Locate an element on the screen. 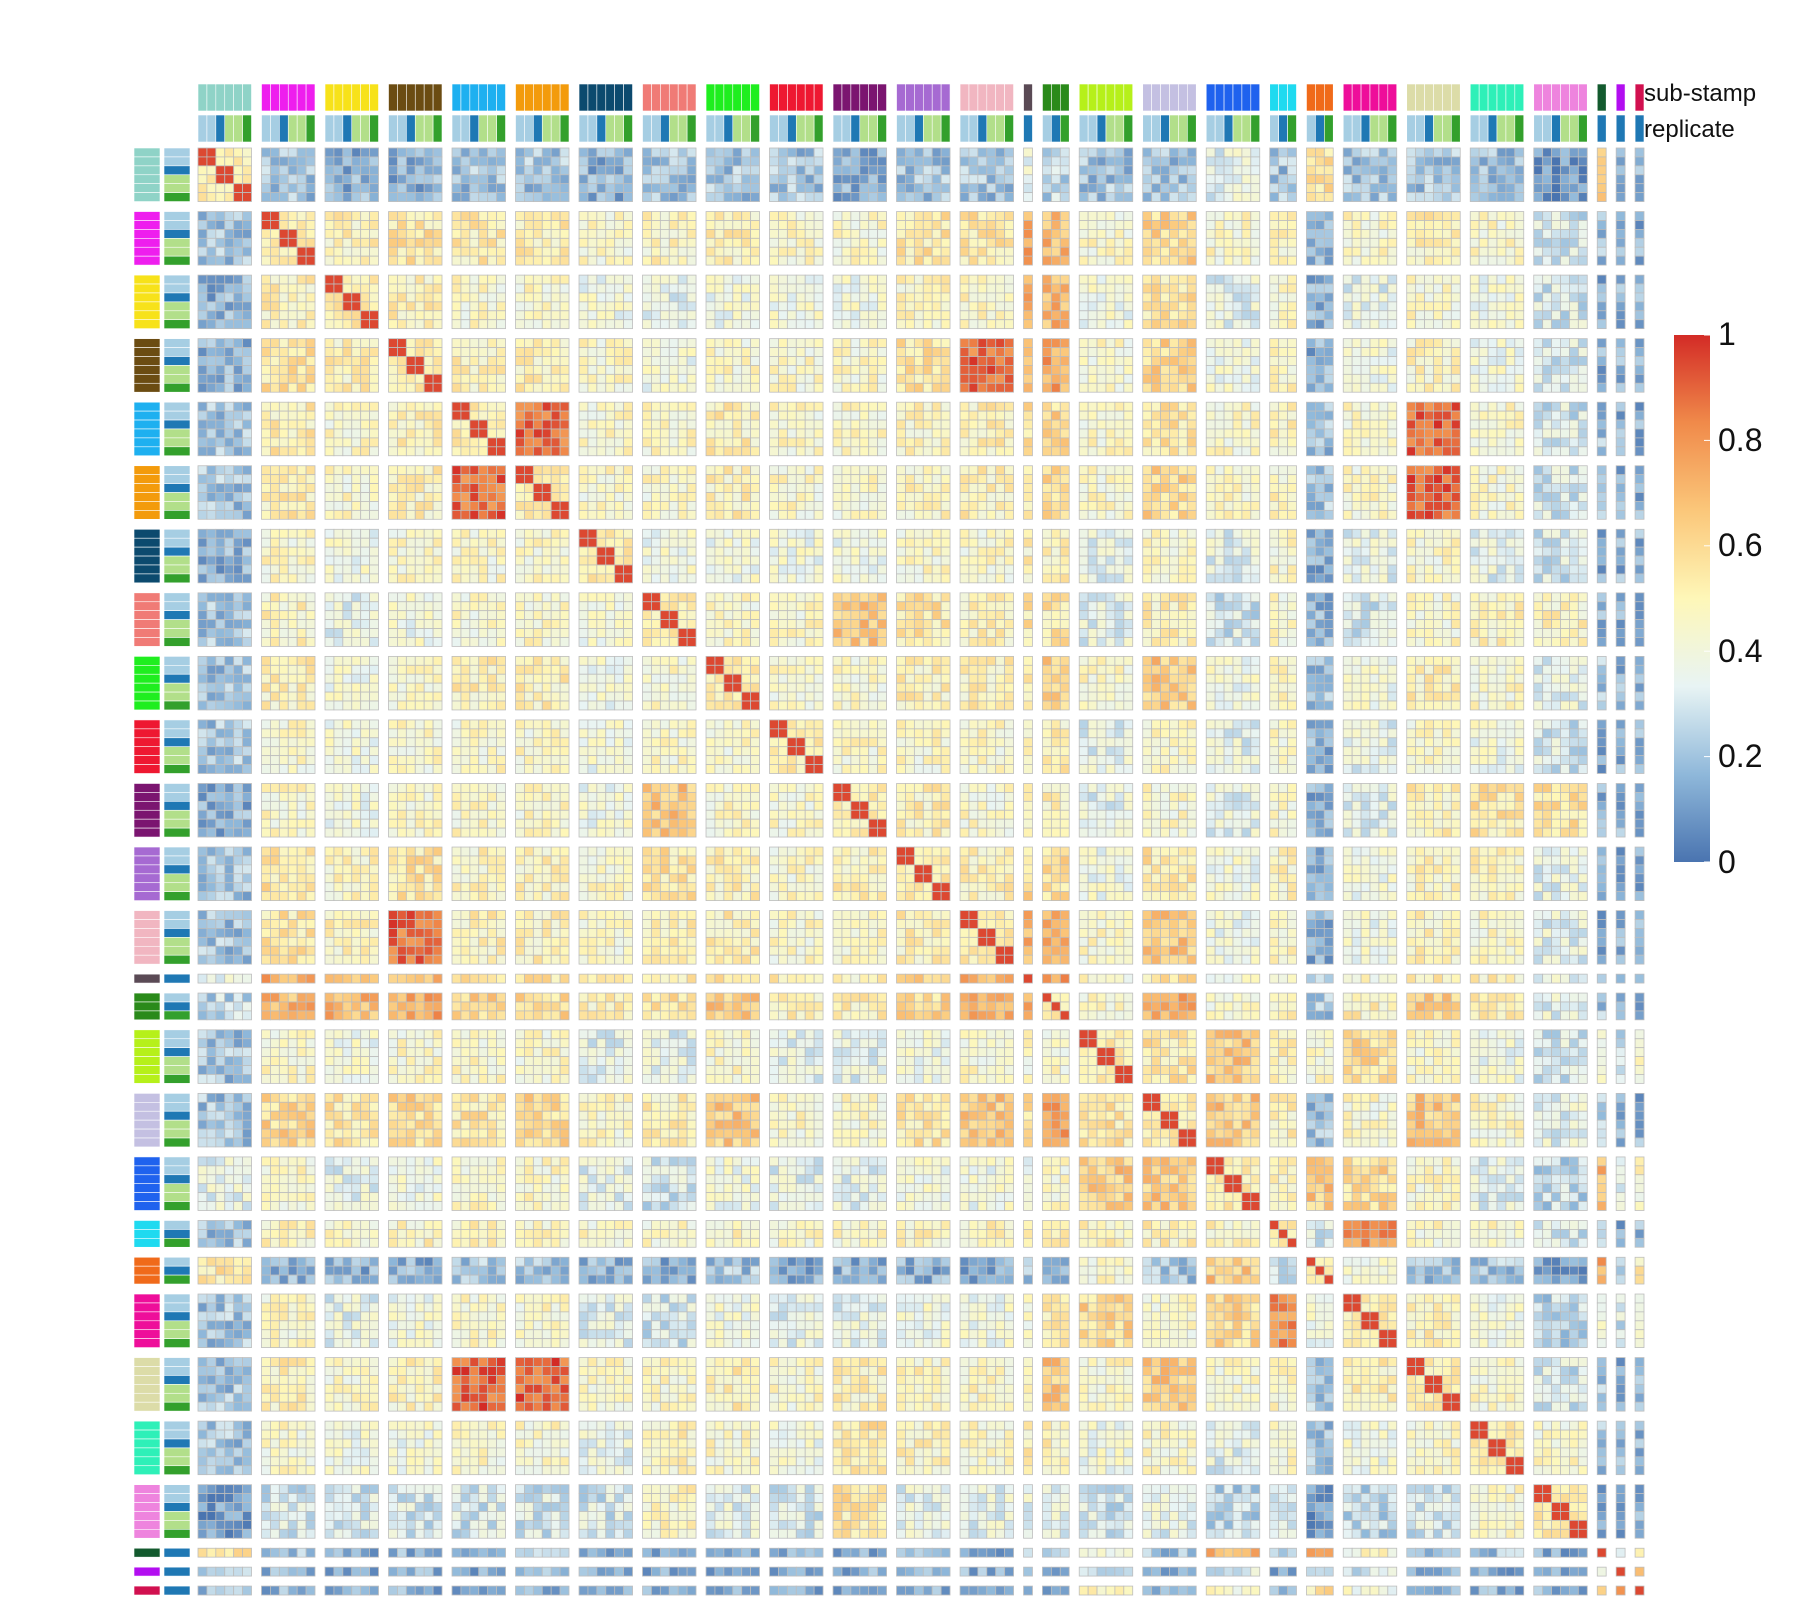 The width and height of the screenshot is (1811, 1621). replicate-cell is located at coordinates (177, 533).